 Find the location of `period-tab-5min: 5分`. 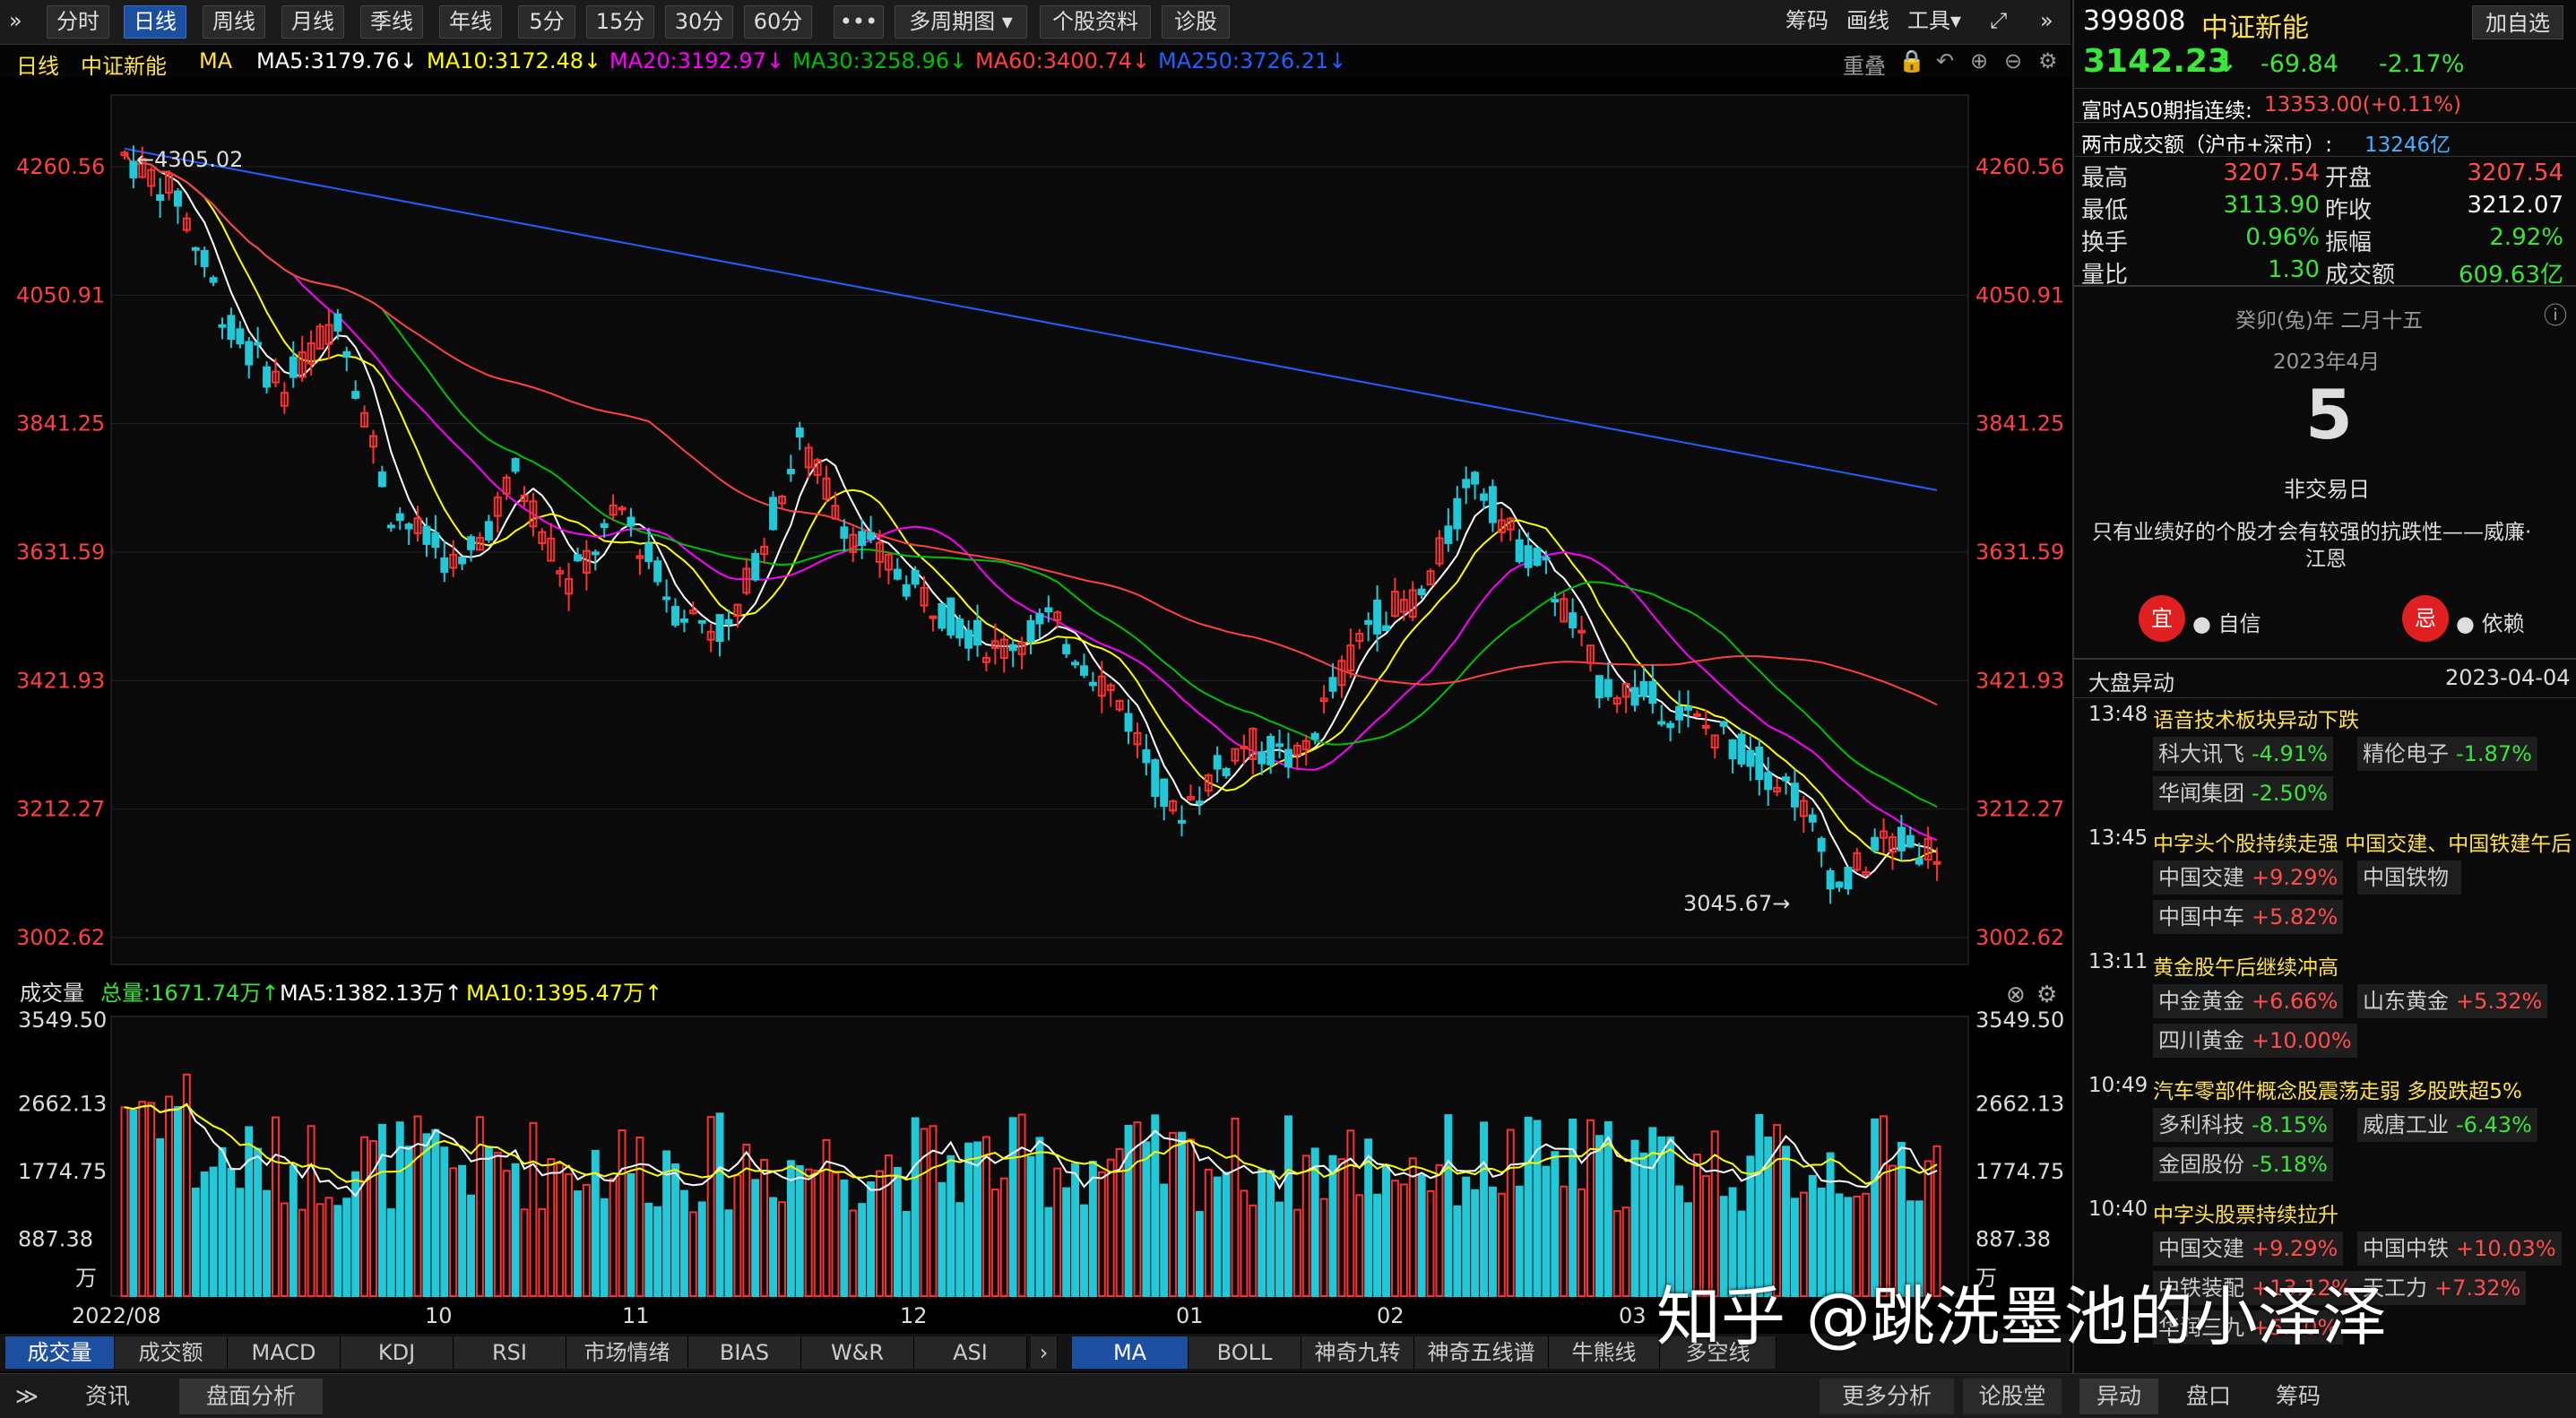

period-tab-5min: 5分 is located at coordinates (546, 22).